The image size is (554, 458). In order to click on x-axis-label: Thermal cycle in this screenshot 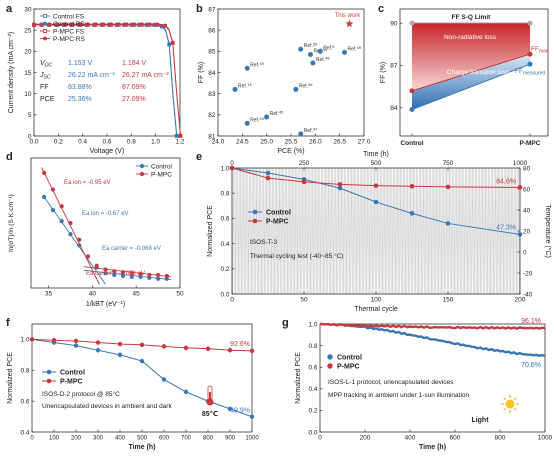, I will do `click(376, 309)`.